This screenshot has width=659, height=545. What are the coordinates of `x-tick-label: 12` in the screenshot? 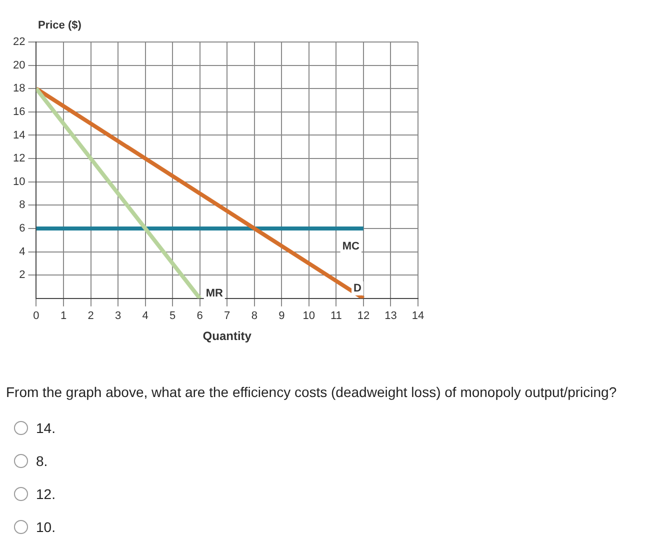 It's located at (363, 316).